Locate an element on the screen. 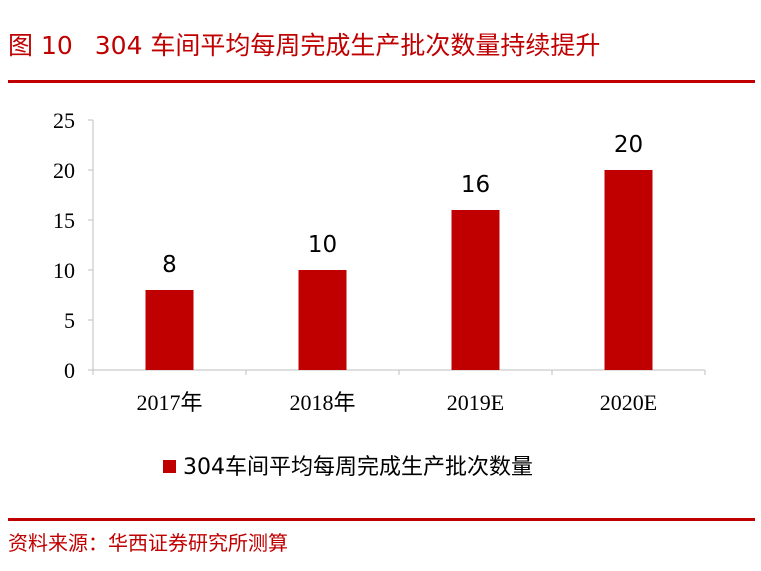  data-label: 10 is located at coordinates (322, 245).